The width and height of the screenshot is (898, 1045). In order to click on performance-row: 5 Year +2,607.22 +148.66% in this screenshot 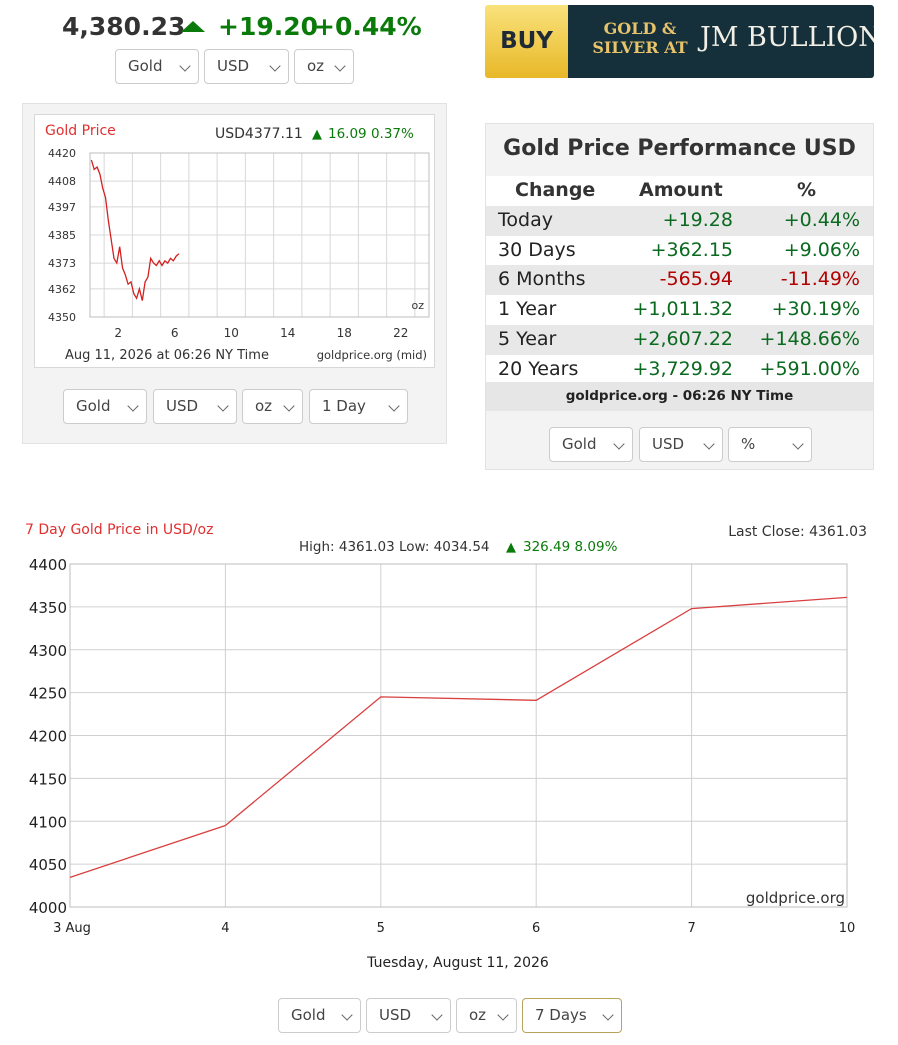, I will do `click(679, 339)`.